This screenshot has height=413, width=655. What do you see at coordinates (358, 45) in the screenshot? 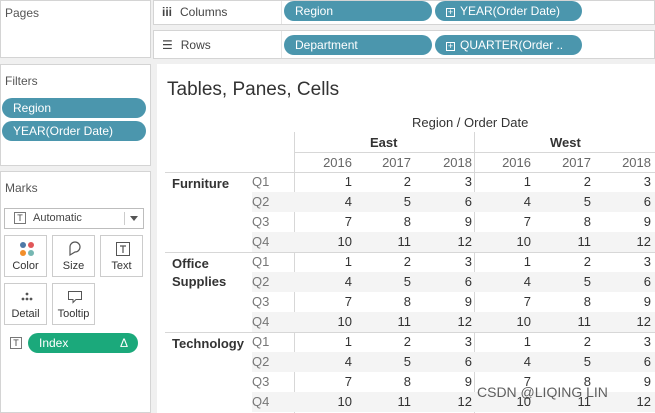
I see `rows-pill-department: Department` at bounding box center [358, 45].